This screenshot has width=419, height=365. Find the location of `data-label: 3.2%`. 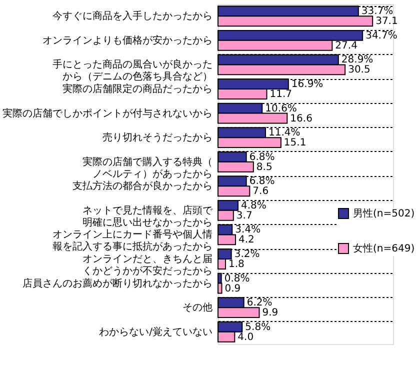

data-label: 3.2% is located at coordinates (247, 254).